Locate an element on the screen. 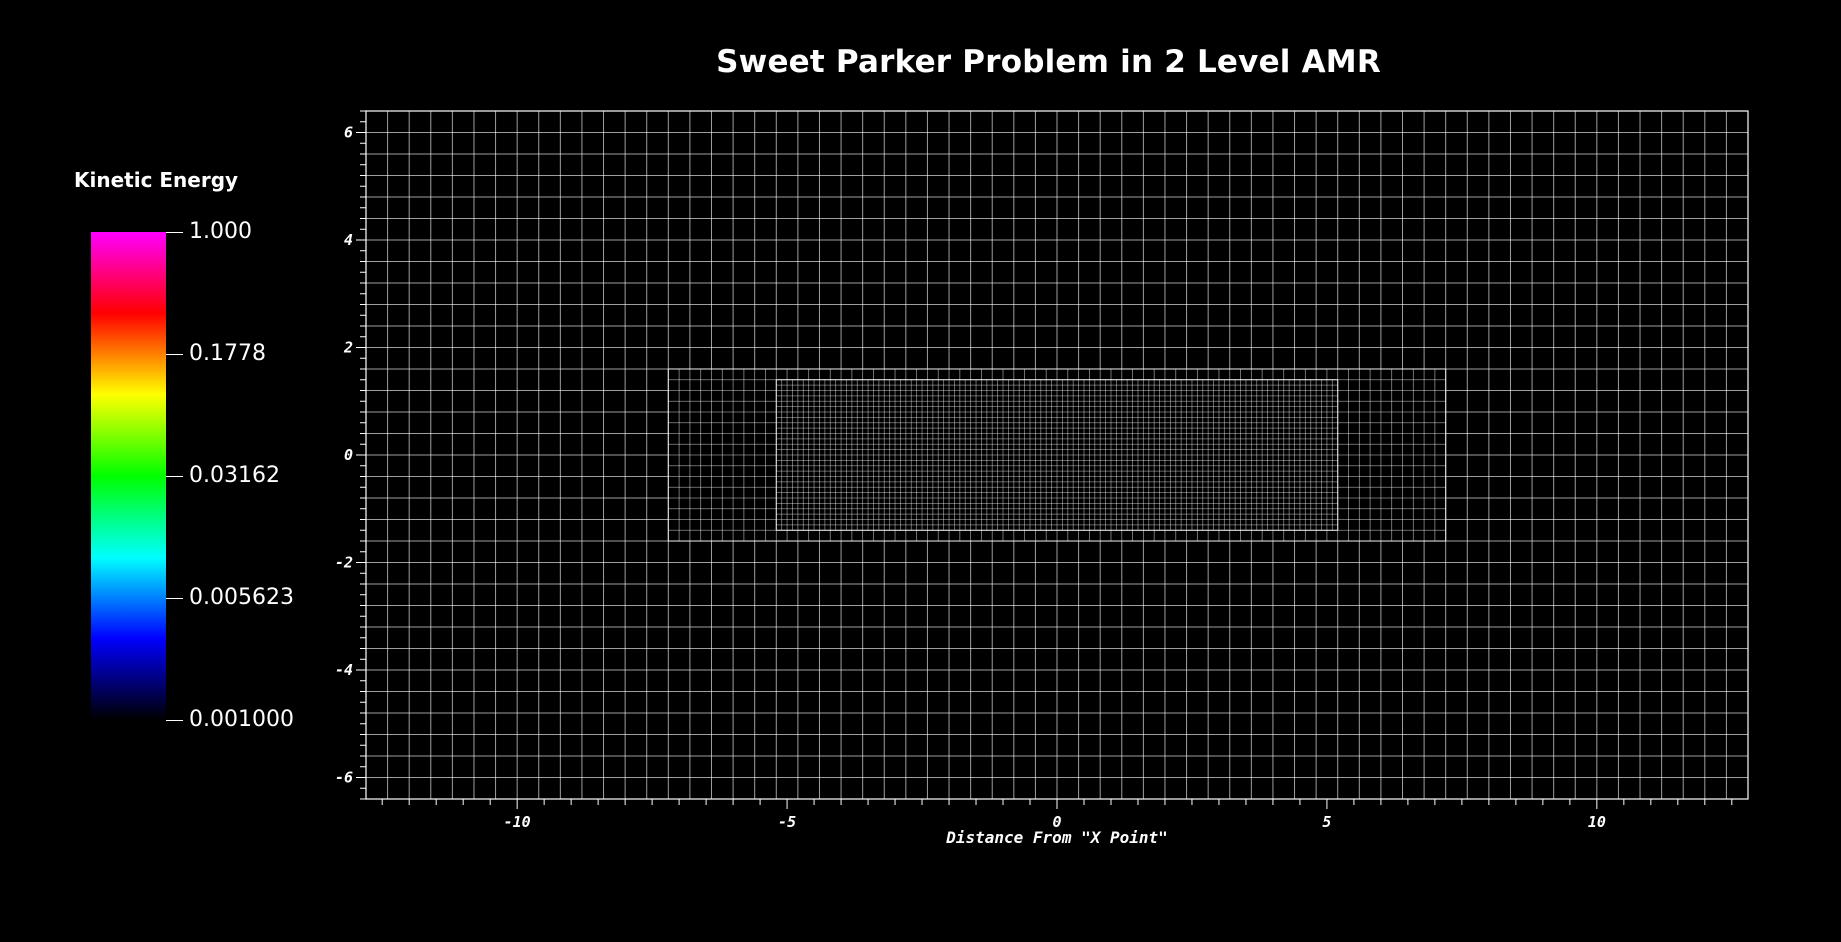 The image size is (1841, 942). colorbar-tick-label: 0.001000 is located at coordinates (241, 719).